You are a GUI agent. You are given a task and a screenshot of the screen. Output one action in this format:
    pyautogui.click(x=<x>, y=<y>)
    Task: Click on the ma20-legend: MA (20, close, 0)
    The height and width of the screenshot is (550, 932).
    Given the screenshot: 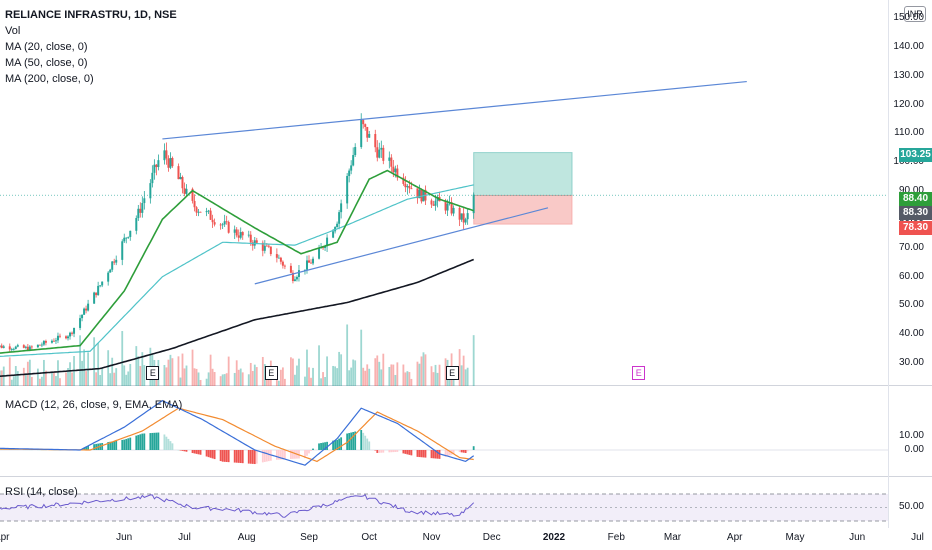 What is the action you would take?
    pyautogui.click(x=46, y=47)
    